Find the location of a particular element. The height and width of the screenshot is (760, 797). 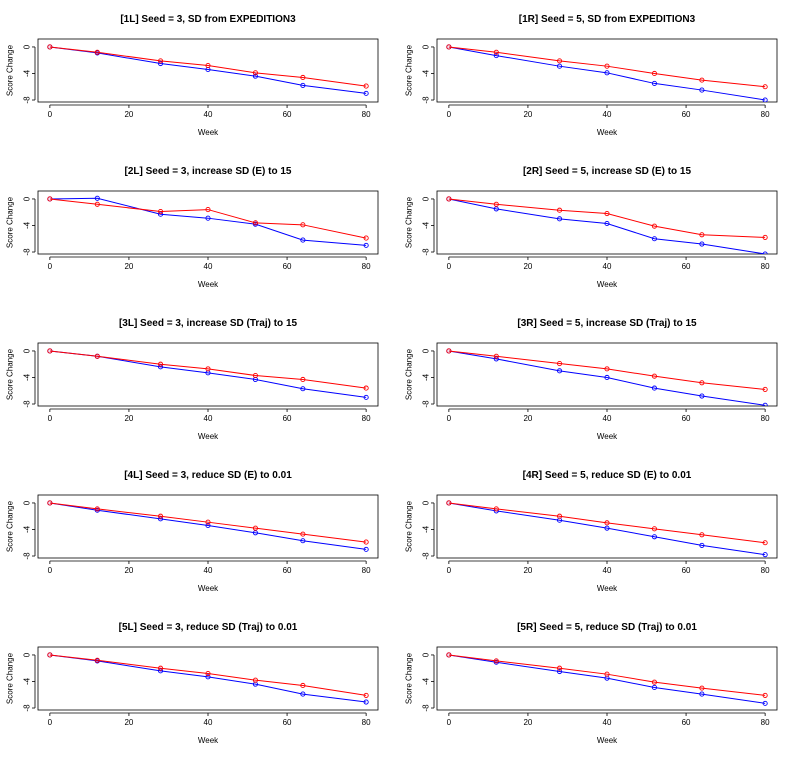

chart-2r-y-tick-label: -4 is located at coordinates (426, 225).